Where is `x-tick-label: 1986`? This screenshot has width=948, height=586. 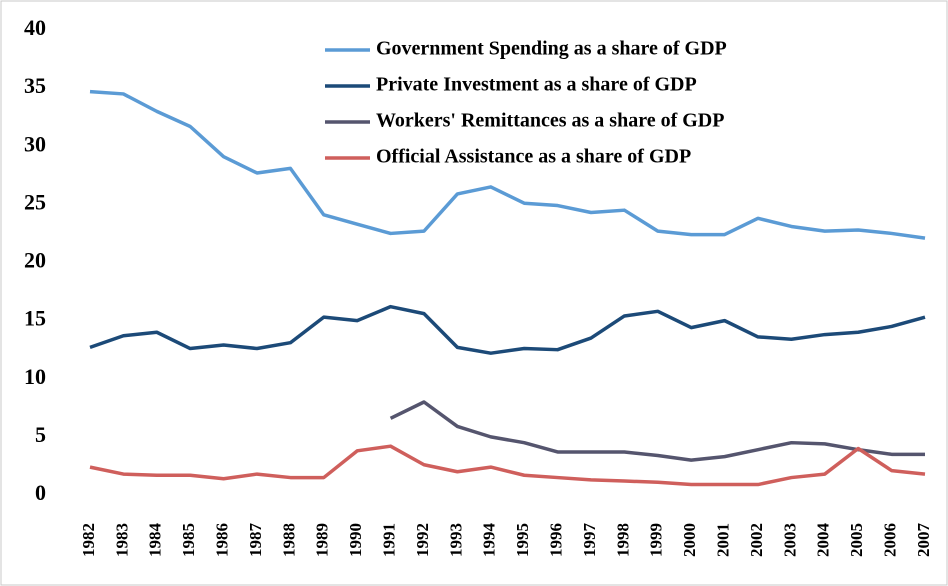
x-tick-label: 1986 is located at coordinates (222, 540).